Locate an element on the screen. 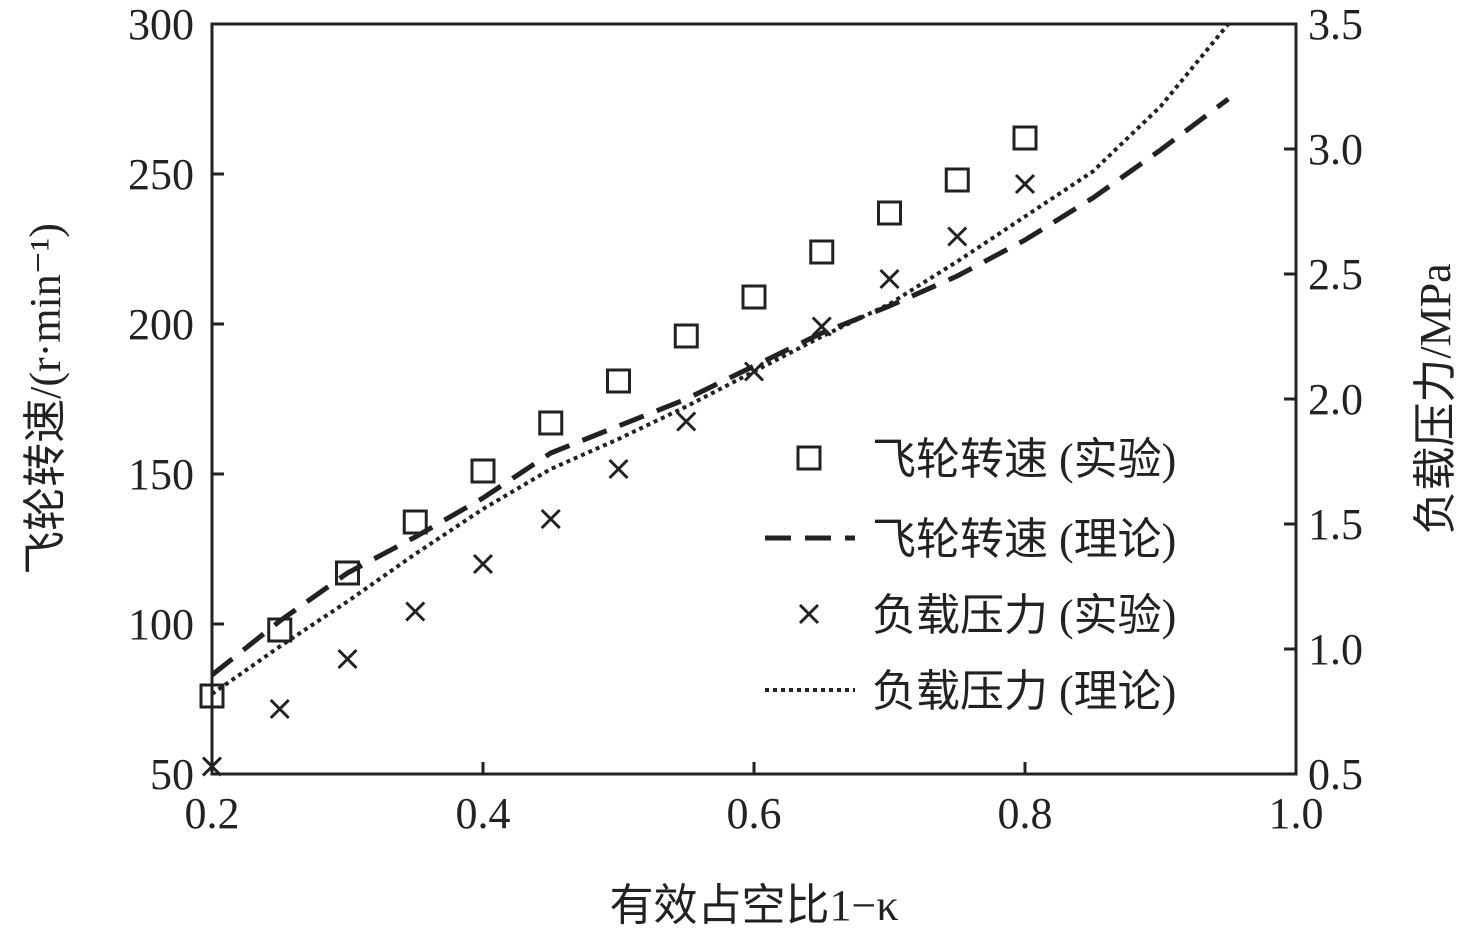 Image resolution: width=1476 pixels, height=932 pixels. right-y-axis-title: 负载压力/MPa is located at coordinates (1435, 398).